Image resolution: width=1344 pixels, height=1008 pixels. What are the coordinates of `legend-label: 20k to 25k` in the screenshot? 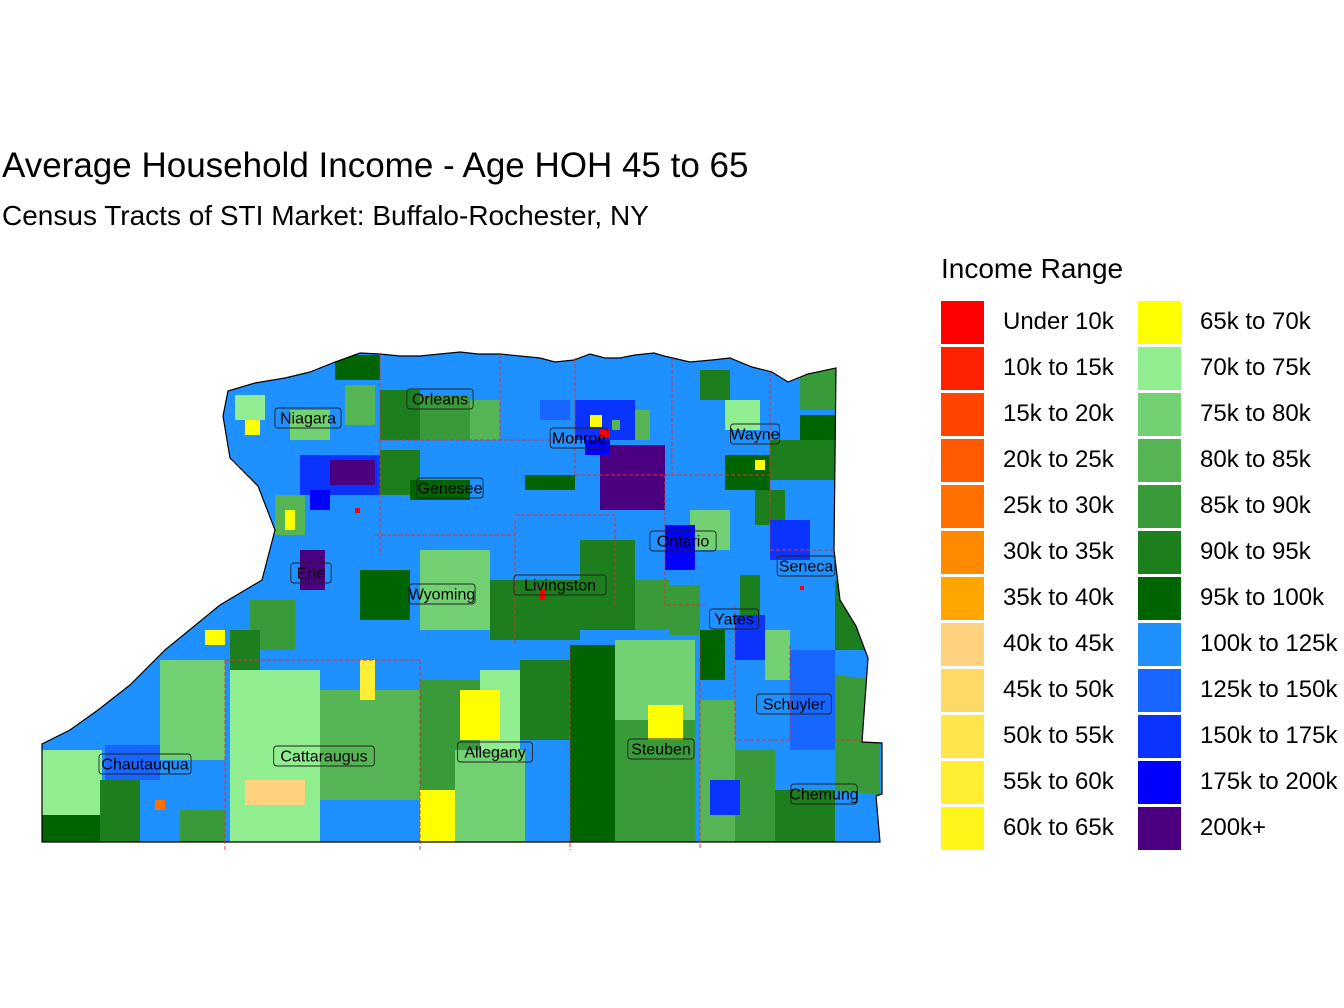 It's located at (1058, 459).